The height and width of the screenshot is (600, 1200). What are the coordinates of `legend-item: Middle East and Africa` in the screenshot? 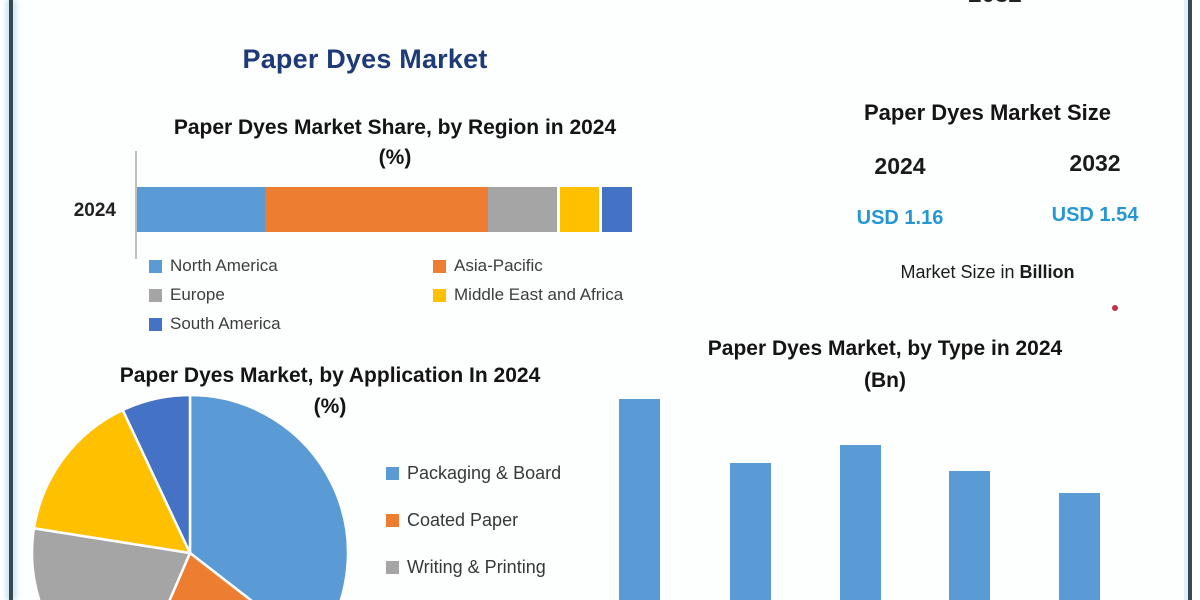 It's located at (531, 295).